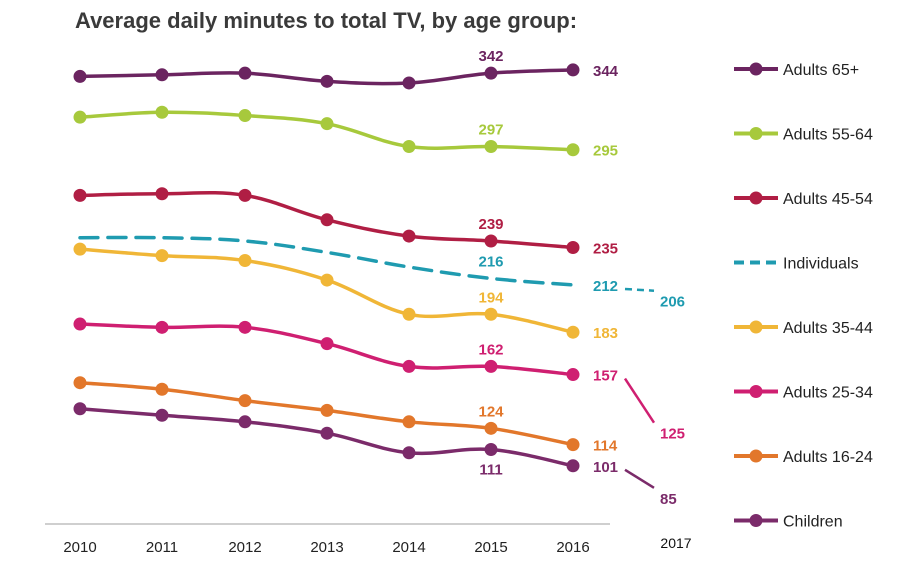  What do you see at coordinates (409, 236) in the screenshot?
I see `data-point-adults-45-54-2014` at bounding box center [409, 236].